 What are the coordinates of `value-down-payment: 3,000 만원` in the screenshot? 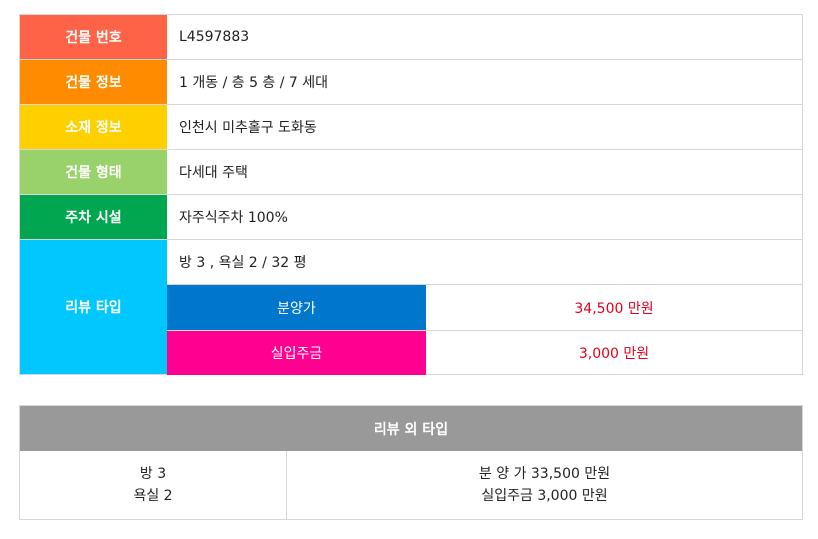 It's located at (614, 354).